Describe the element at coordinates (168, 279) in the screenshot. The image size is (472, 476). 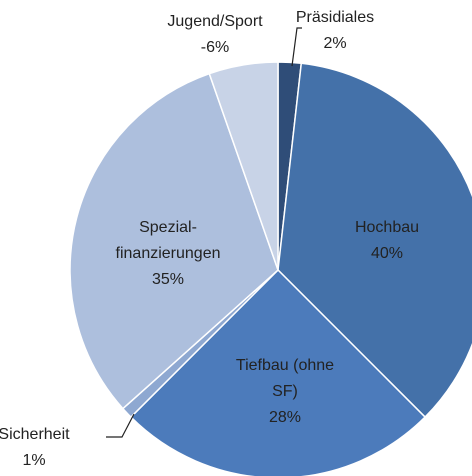
I see `value-label: 35%` at that location.